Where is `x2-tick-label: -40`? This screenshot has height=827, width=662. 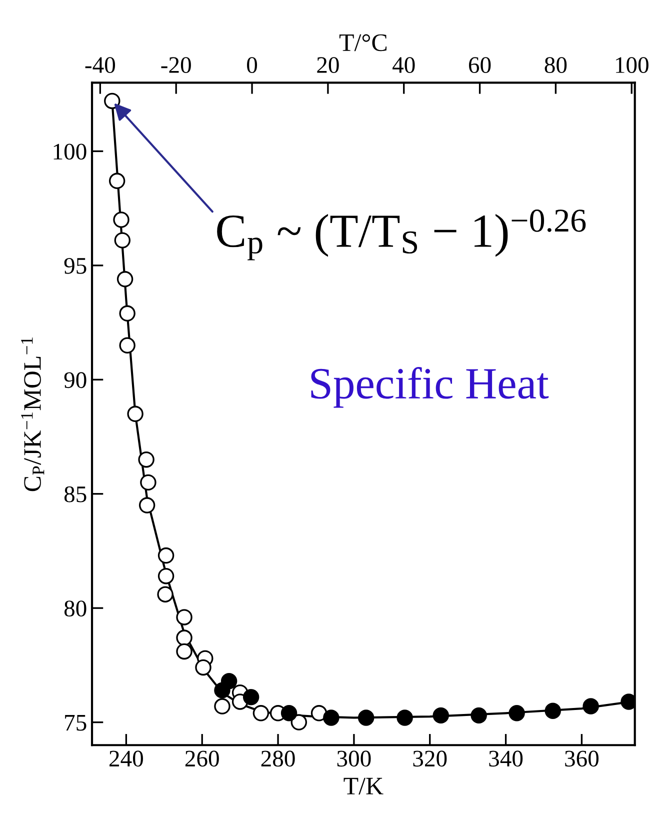 x2-tick-label: -40 is located at coordinates (100, 65).